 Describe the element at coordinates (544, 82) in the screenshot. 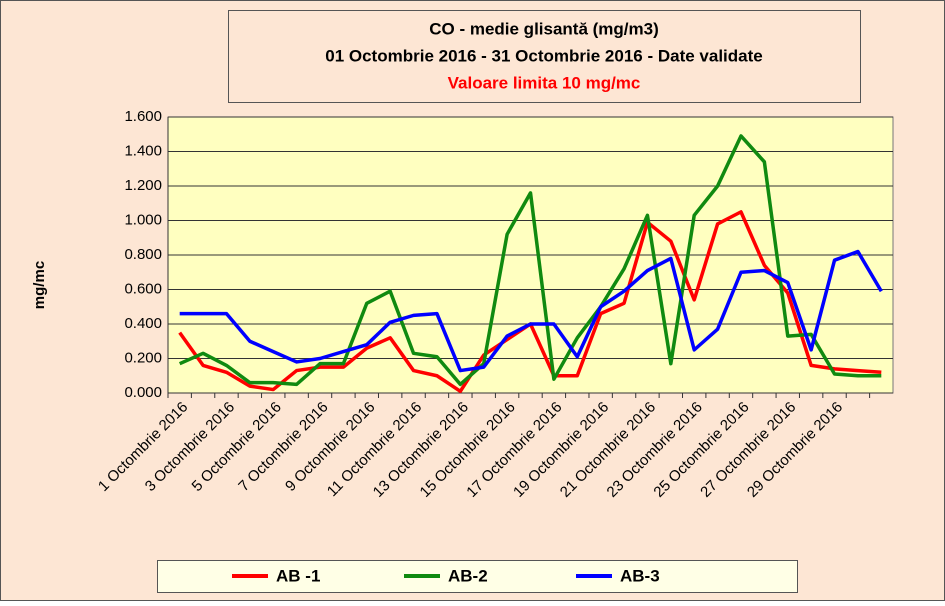

I see `annotation: Valoare limita 10 mg/mc` at that location.